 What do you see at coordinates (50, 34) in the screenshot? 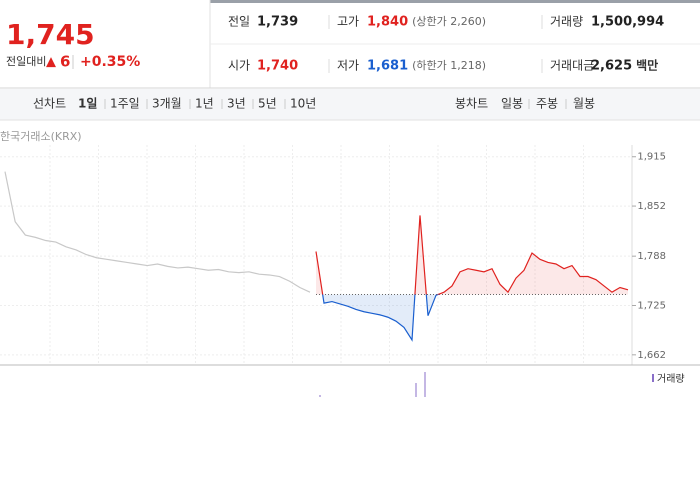
I see `price: 1,745` at bounding box center [50, 34].